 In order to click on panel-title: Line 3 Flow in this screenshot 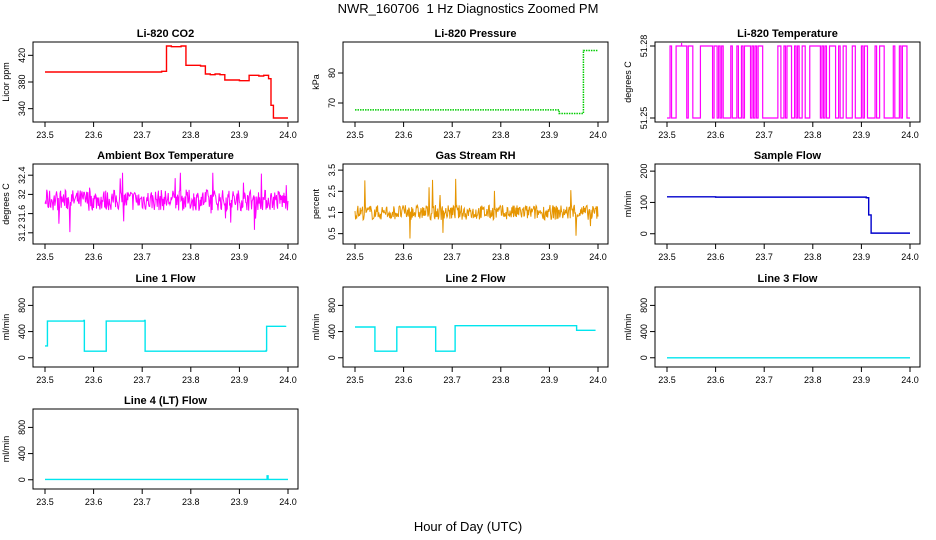, I will do `click(788, 279)`.